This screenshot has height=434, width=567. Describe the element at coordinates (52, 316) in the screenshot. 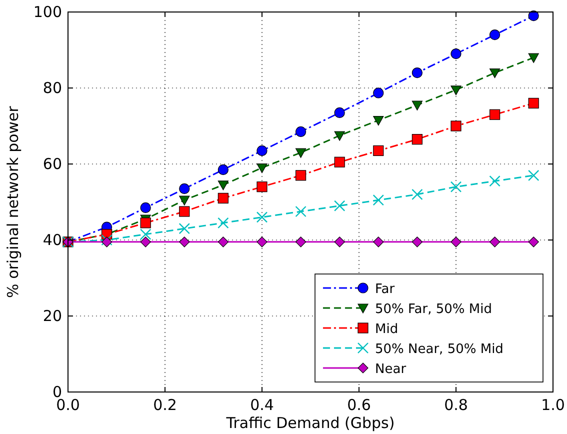

I see `y-tick-label: 20` at that location.